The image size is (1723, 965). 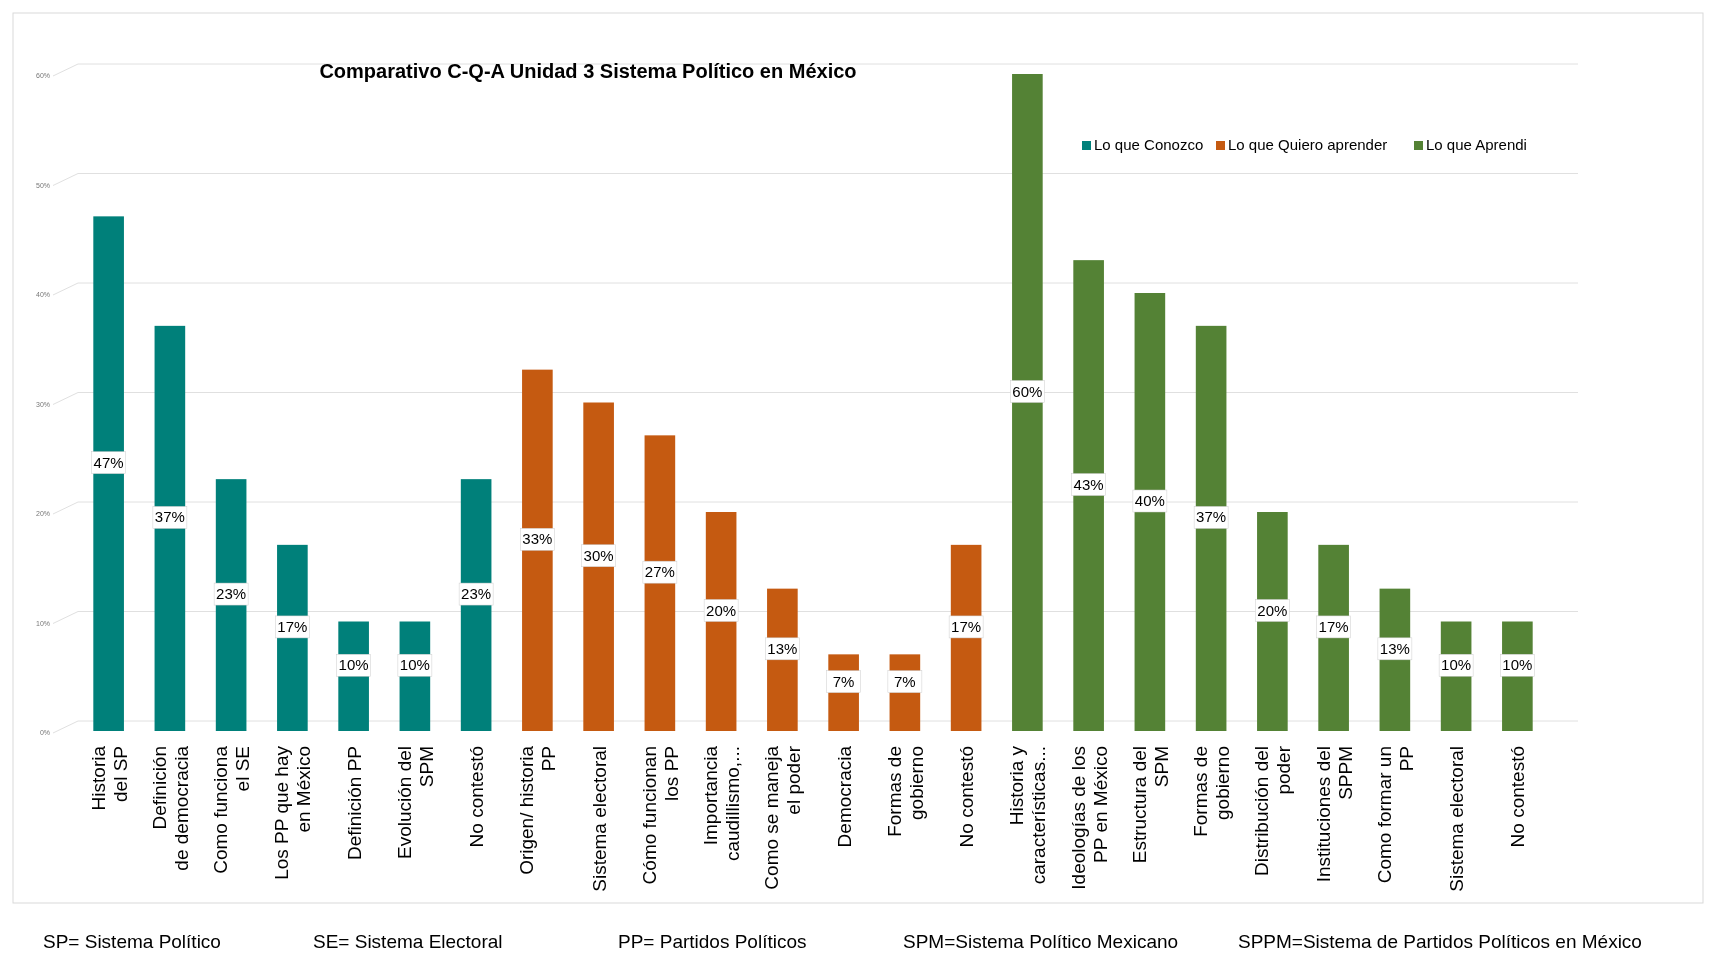 What do you see at coordinates (415, 803) in the screenshot?
I see `x-tick-label: Evolución del SPM` at bounding box center [415, 803].